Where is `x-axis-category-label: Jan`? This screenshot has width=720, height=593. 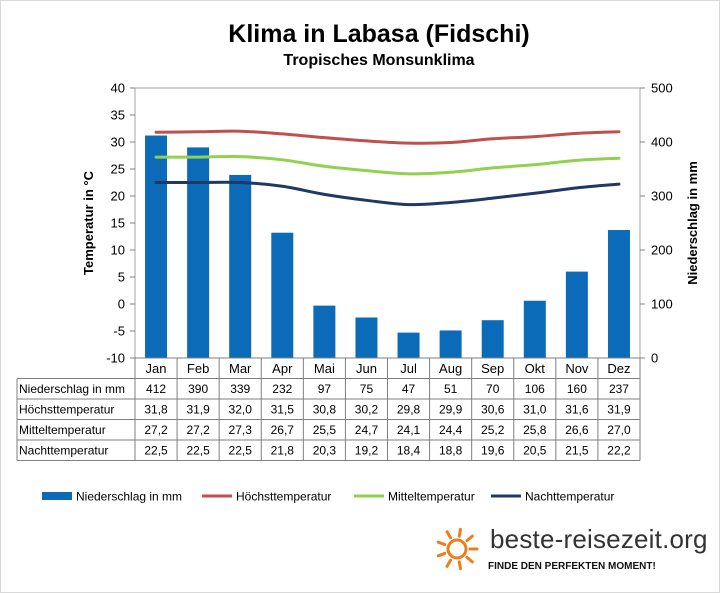
x-axis-category-label: Jan is located at coordinates (156, 368).